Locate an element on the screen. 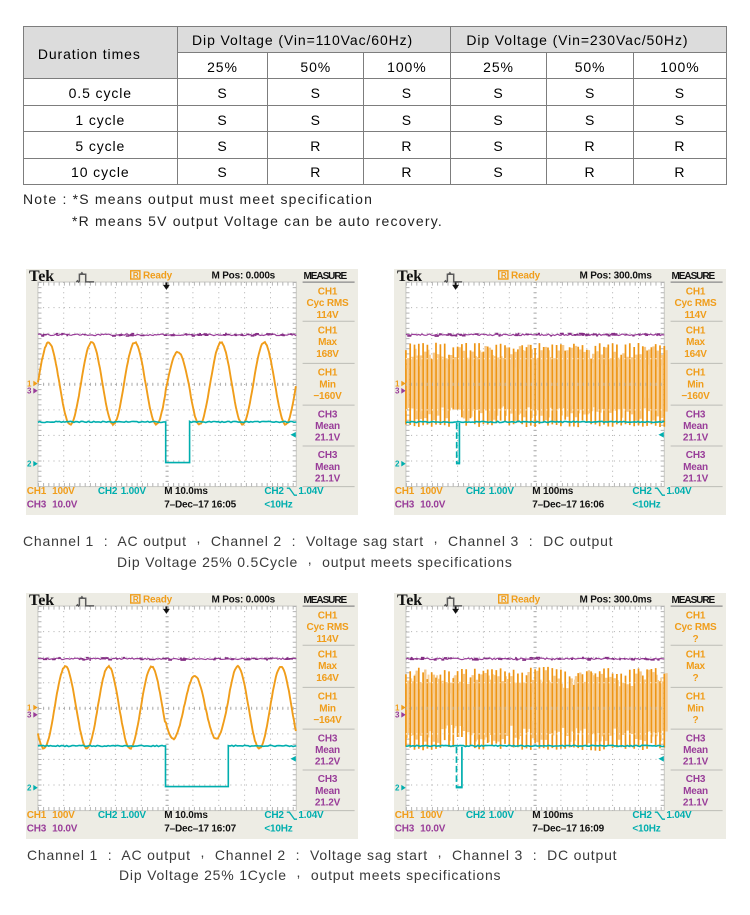 The height and width of the screenshot is (915, 750). svg-text: M Pos: 0.000s is located at coordinates (244, 276).